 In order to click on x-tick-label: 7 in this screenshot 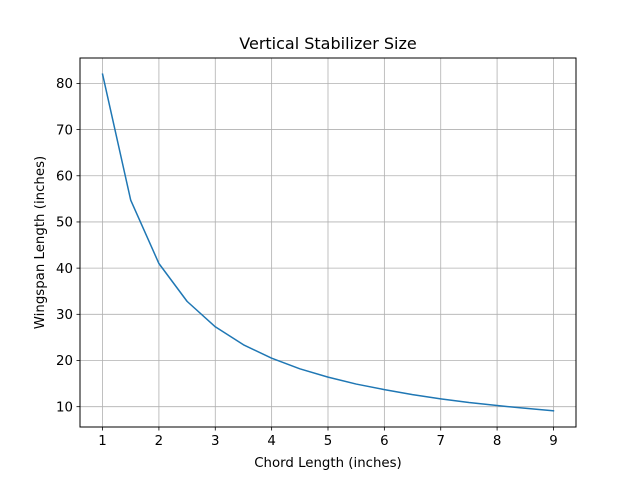, I will do `click(440, 441)`.